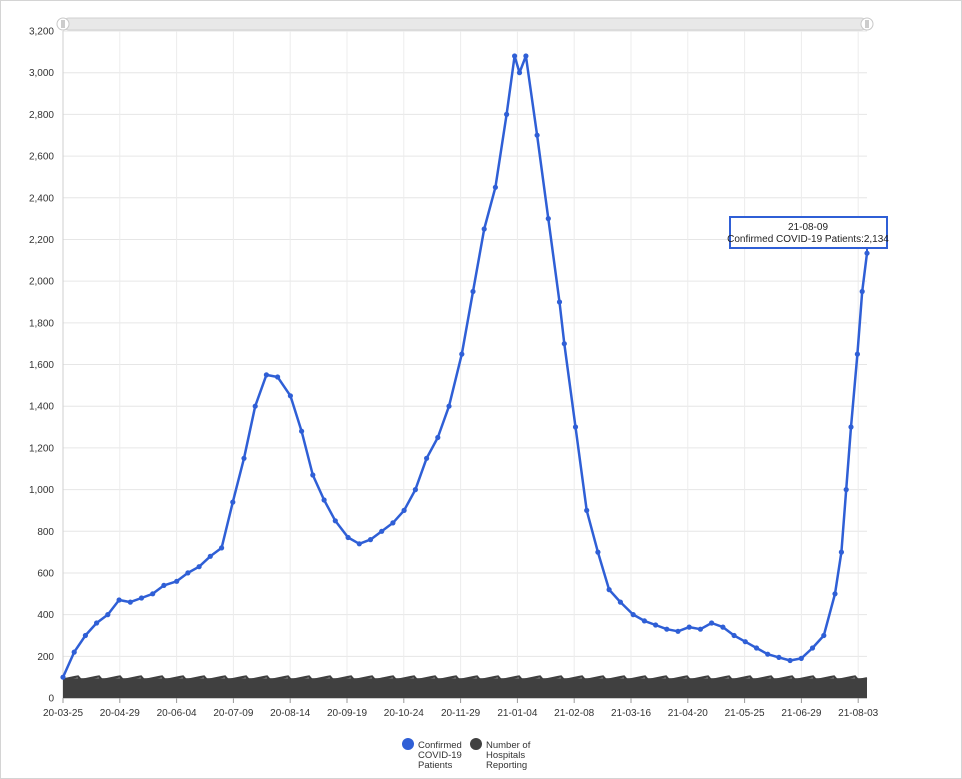  I want to click on x-tick-label: 20-03-25, so click(63, 713).